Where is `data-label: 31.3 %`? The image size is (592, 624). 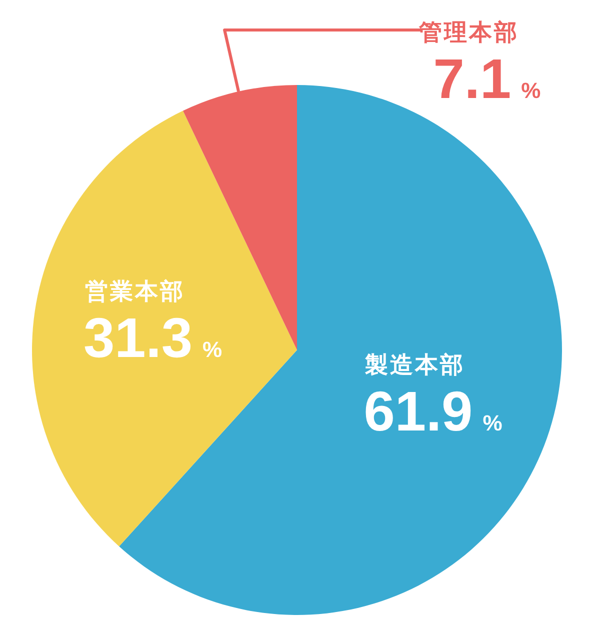
data-label: 31.3 % is located at coordinates (153, 337).